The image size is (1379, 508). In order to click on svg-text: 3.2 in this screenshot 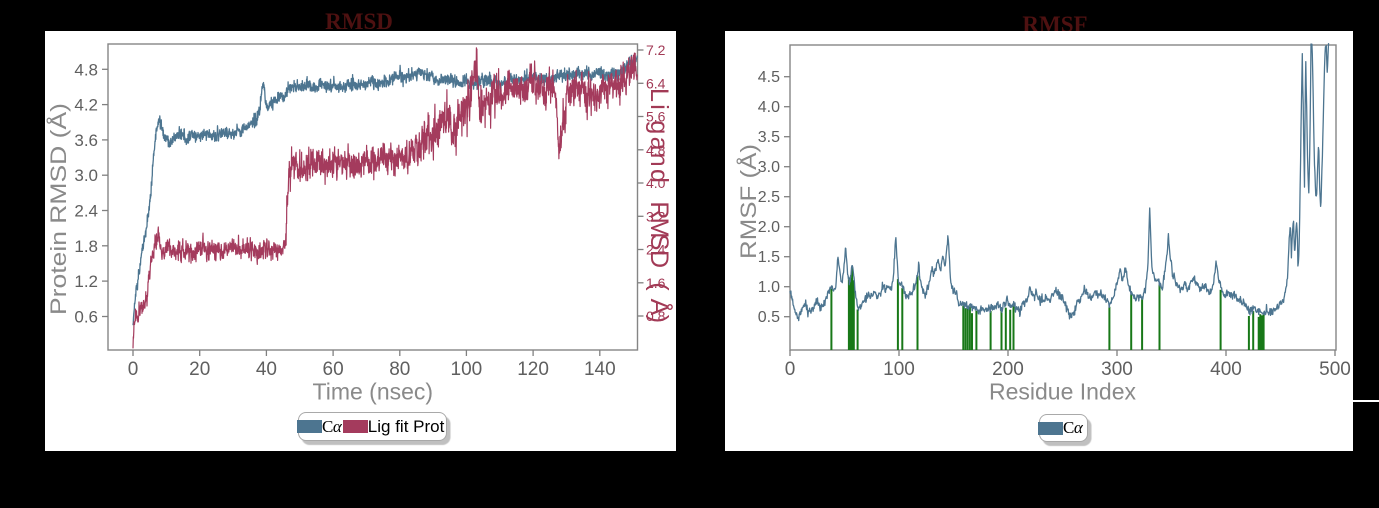, I will do `click(656, 216)`.